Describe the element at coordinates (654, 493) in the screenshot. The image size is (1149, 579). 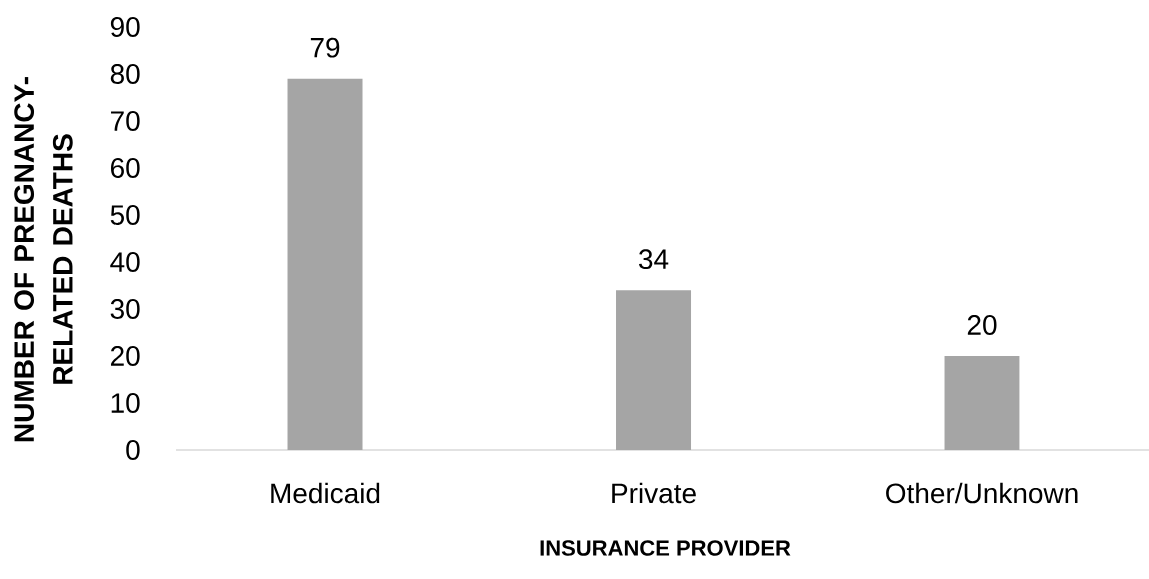
I see `x-tick-label: Private` at that location.